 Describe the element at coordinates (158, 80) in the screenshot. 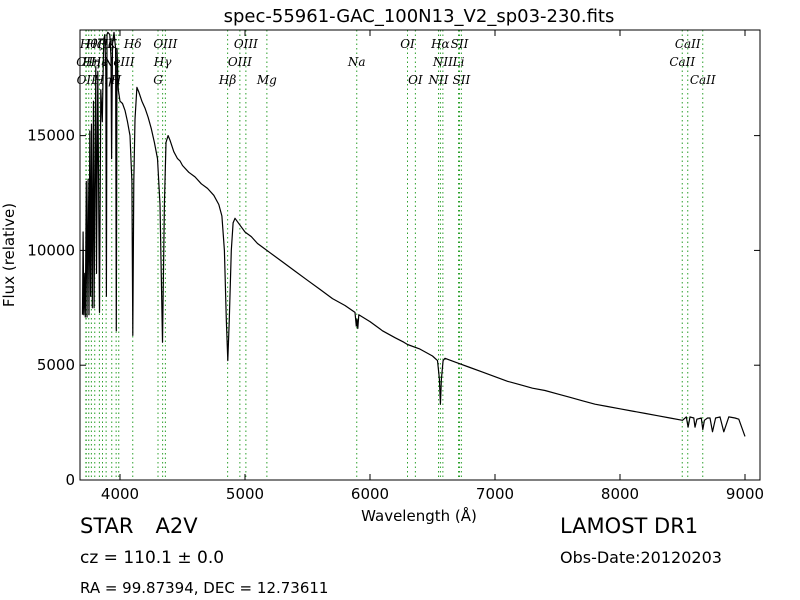

I see `line-label: G` at that location.